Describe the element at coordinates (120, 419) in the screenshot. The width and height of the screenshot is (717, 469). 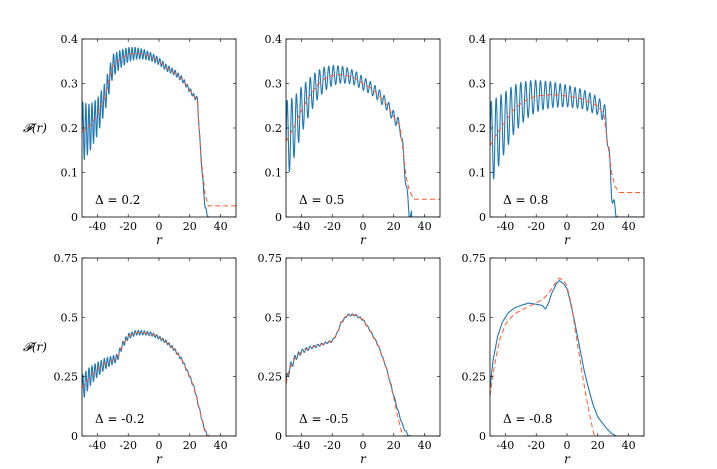
I see `delta-annotation: Δ = -0.2` at that location.